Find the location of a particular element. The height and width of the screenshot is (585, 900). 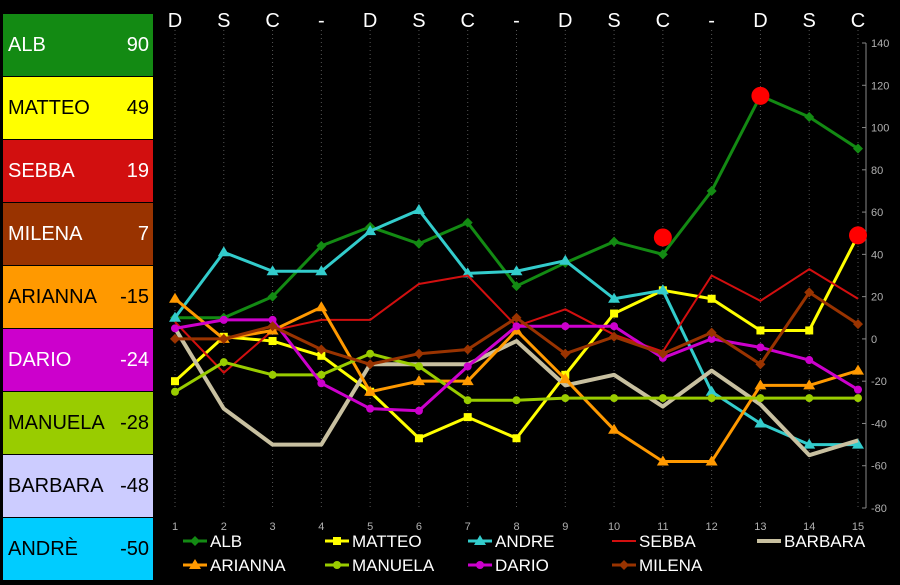

score-name: MANUELA is located at coordinates (56, 422).